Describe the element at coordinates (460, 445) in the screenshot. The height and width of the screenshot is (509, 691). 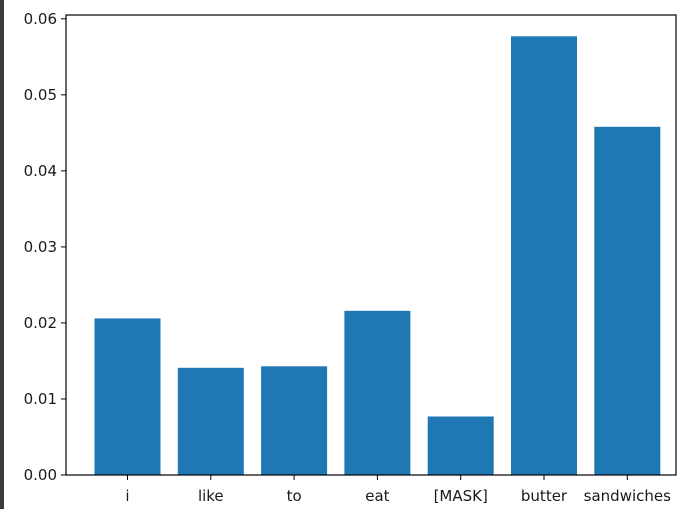
I see `bar-mask` at that location.